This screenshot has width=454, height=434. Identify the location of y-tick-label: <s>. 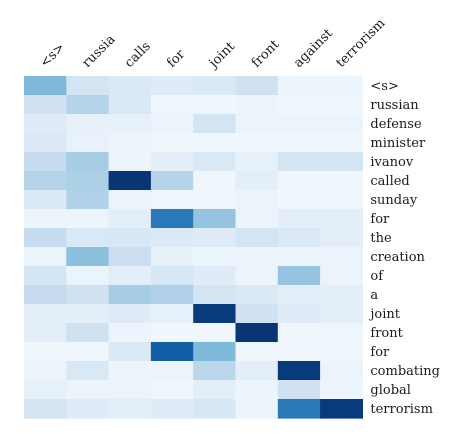
(384, 86).